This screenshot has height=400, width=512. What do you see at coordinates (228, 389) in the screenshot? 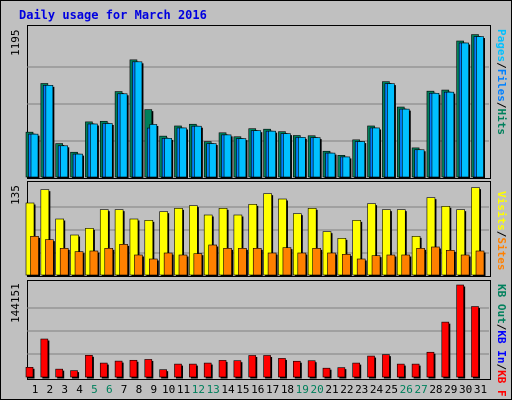
I see `day-label-14: 14` at bounding box center [228, 389].